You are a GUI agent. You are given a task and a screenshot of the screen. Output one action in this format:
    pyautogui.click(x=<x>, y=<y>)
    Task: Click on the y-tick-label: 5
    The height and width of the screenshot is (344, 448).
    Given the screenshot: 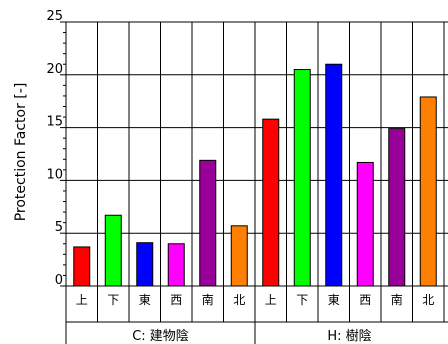 What is the action you would take?
    pyautogui.click(x=59, y=227)
    